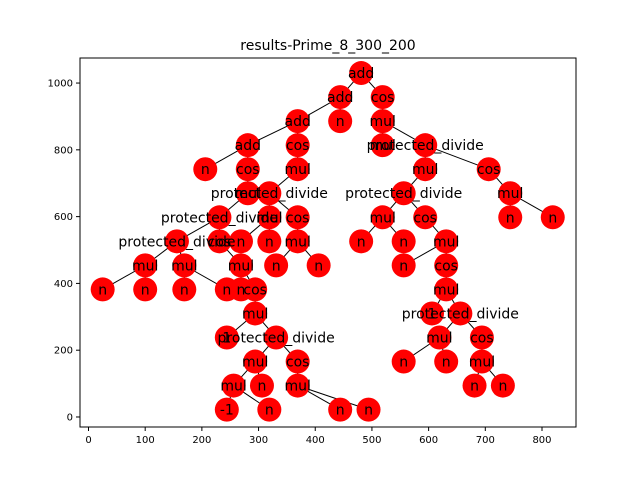  Describe the element at coordinates (63, 351) in the screenshot. I see `y-tick-label: 200` at that location.